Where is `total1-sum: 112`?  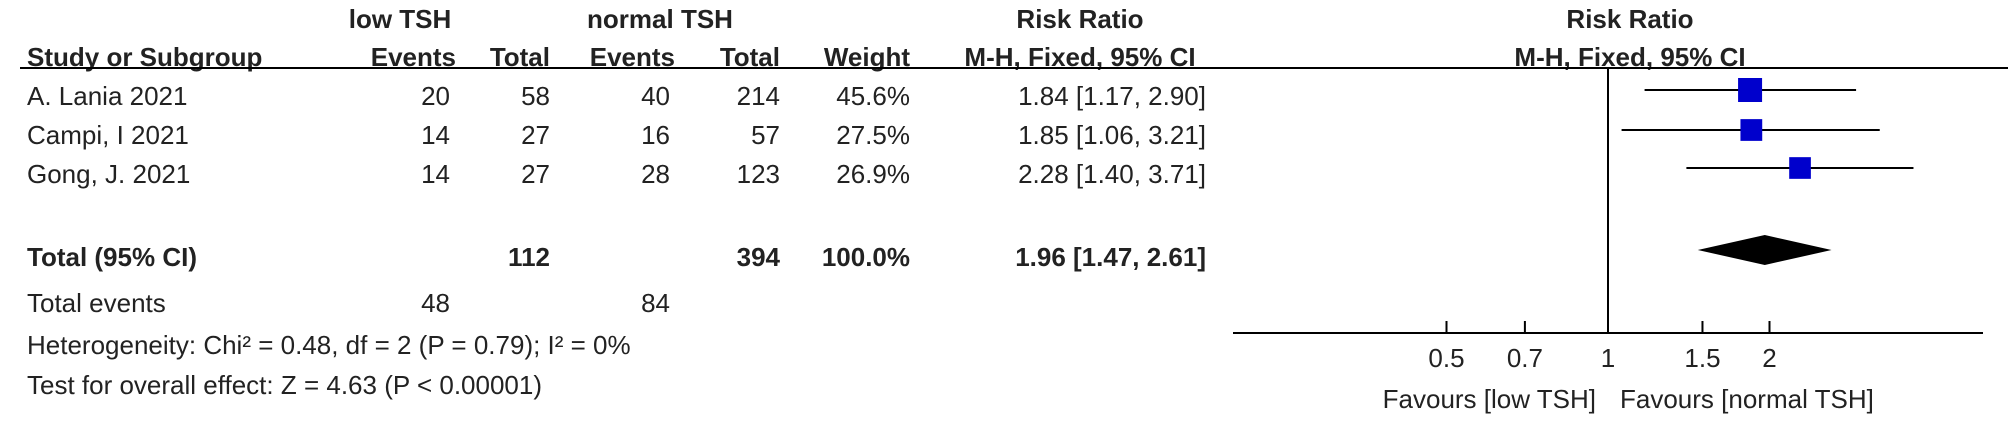 total1-sum: 112 is located at coordinates (529, 257).